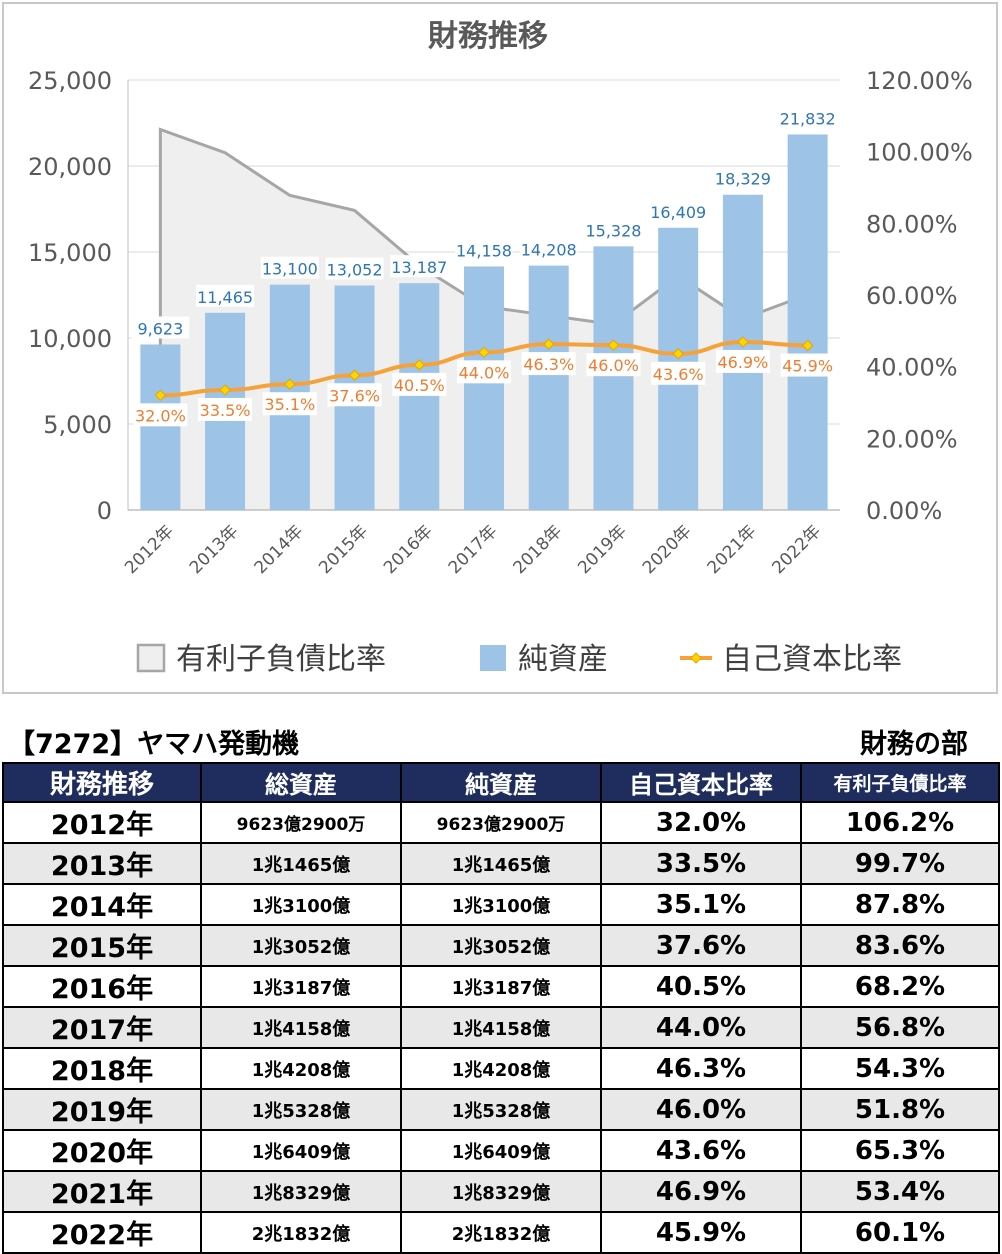 This screenshot has height=1254, width=1002. I want to click on cell-net-assets: 1兆3187億, so click(501, 986).